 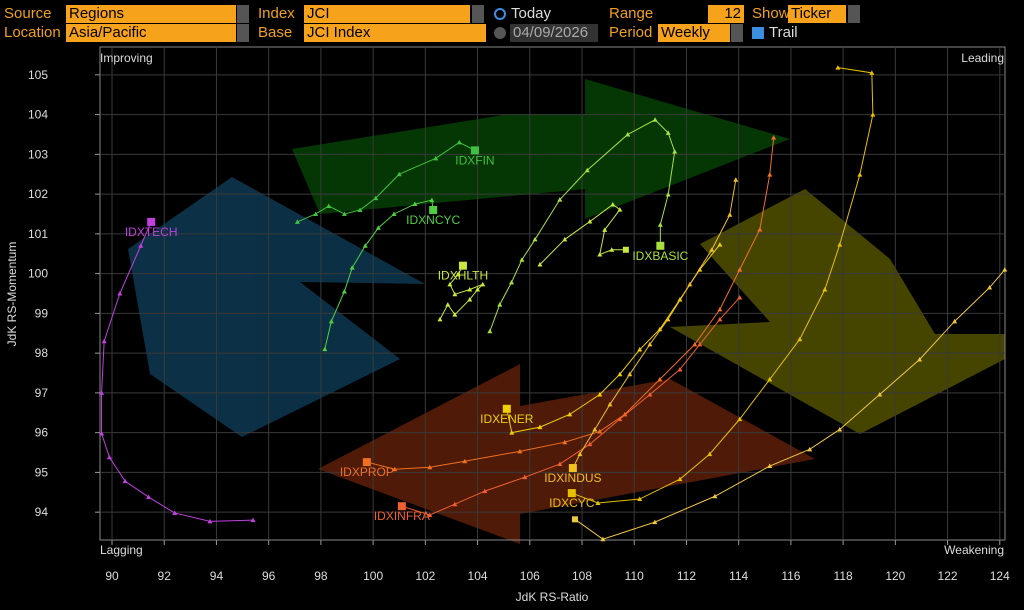 What do you see at coordinates (554, 33) in the screenshot?
I see `date-field: 04/09/2026` at bounding box center [554, 33].